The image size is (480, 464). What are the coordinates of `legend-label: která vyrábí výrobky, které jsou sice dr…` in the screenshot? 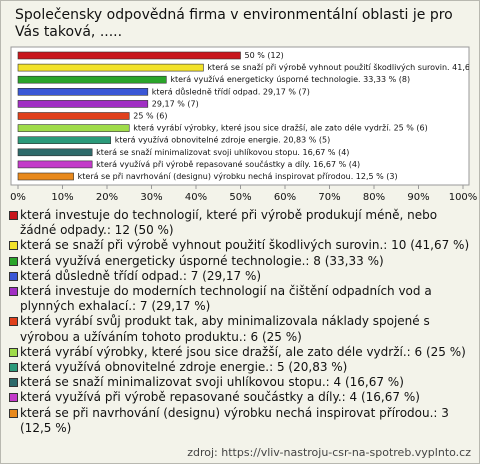 It's located at (243, 351).